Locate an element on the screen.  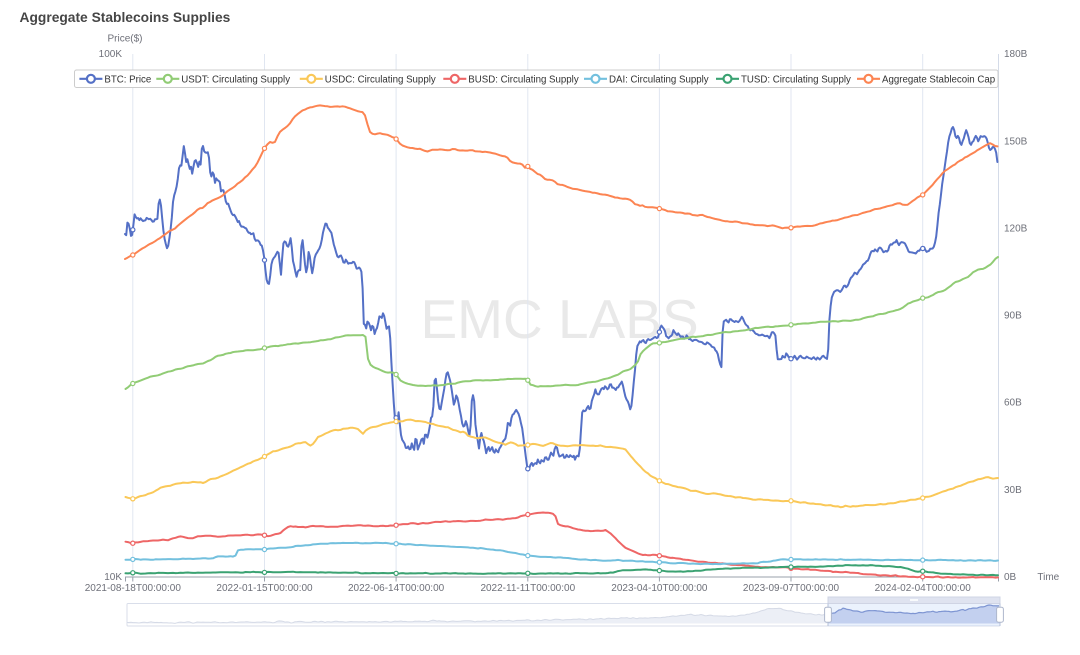
svg-text: 10K is located at coordinates (113, 577).